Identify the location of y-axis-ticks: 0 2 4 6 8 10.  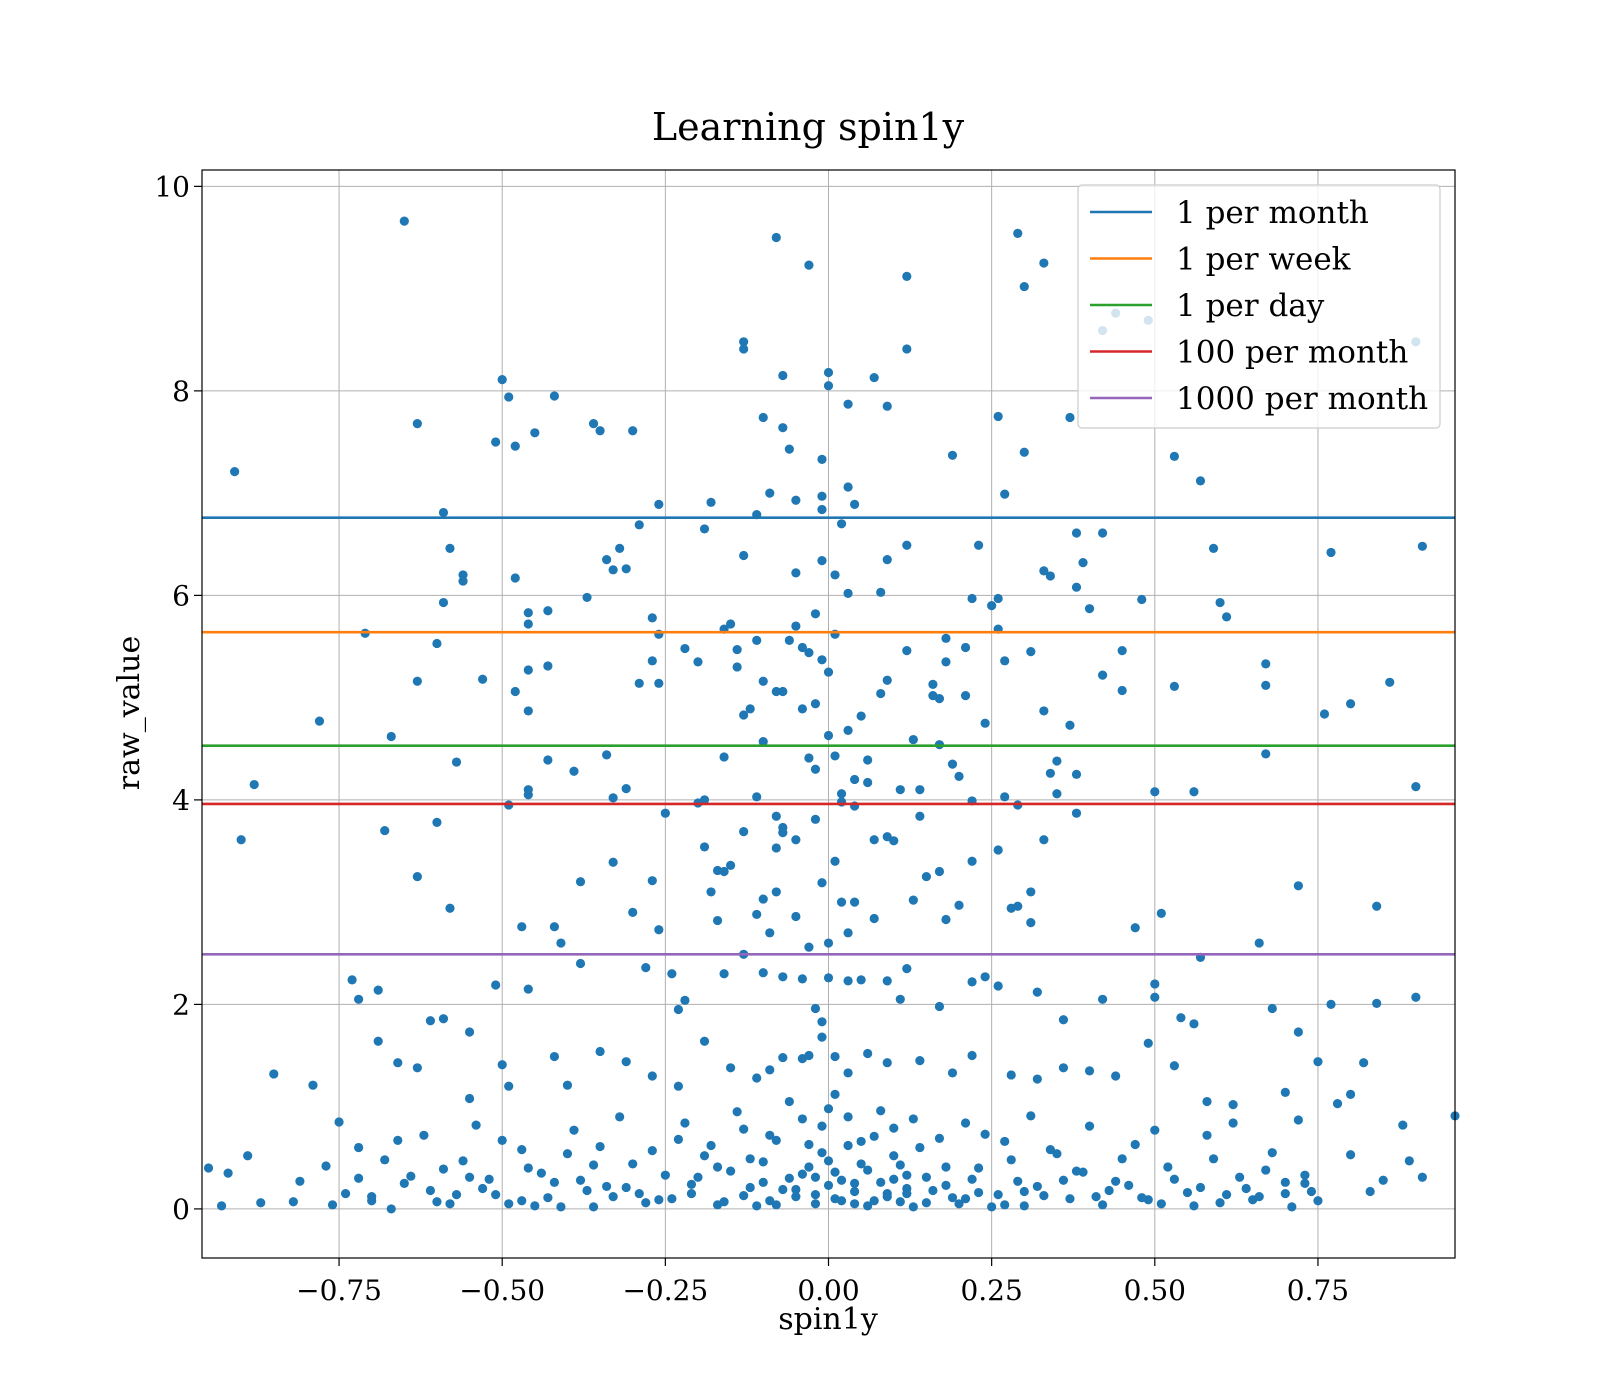
(178, 698).